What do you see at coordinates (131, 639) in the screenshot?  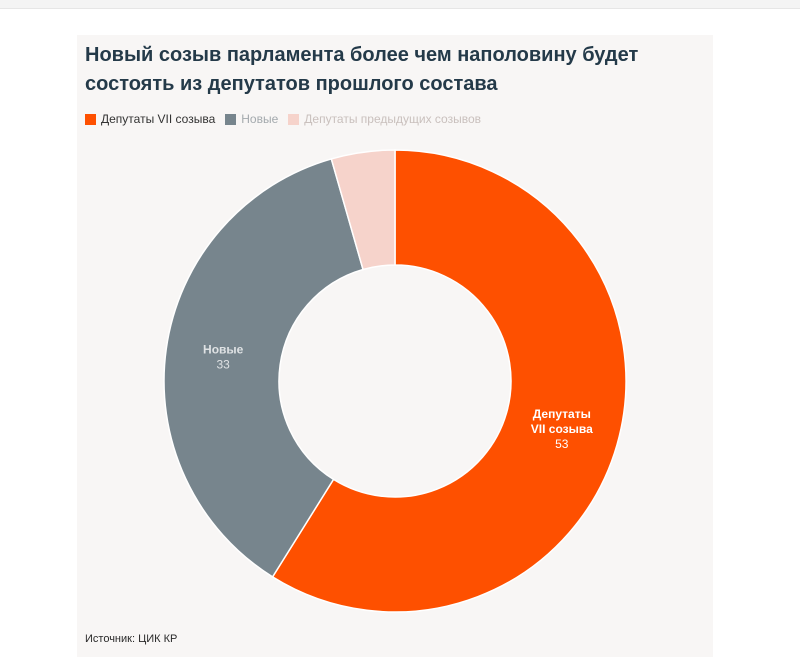 I see `source-note: Источник: ЦИК КР` at bounding box center [131, 639].